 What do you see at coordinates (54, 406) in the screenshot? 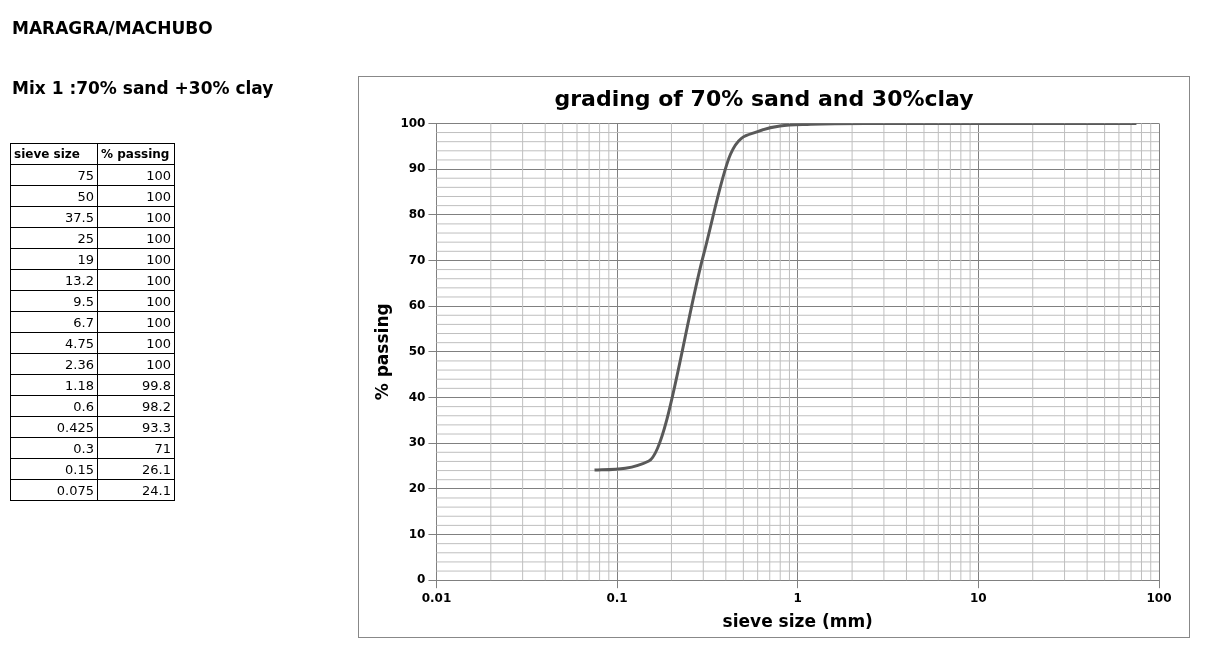
I see `category-label: 0.6` at bounding box center [54, 406].